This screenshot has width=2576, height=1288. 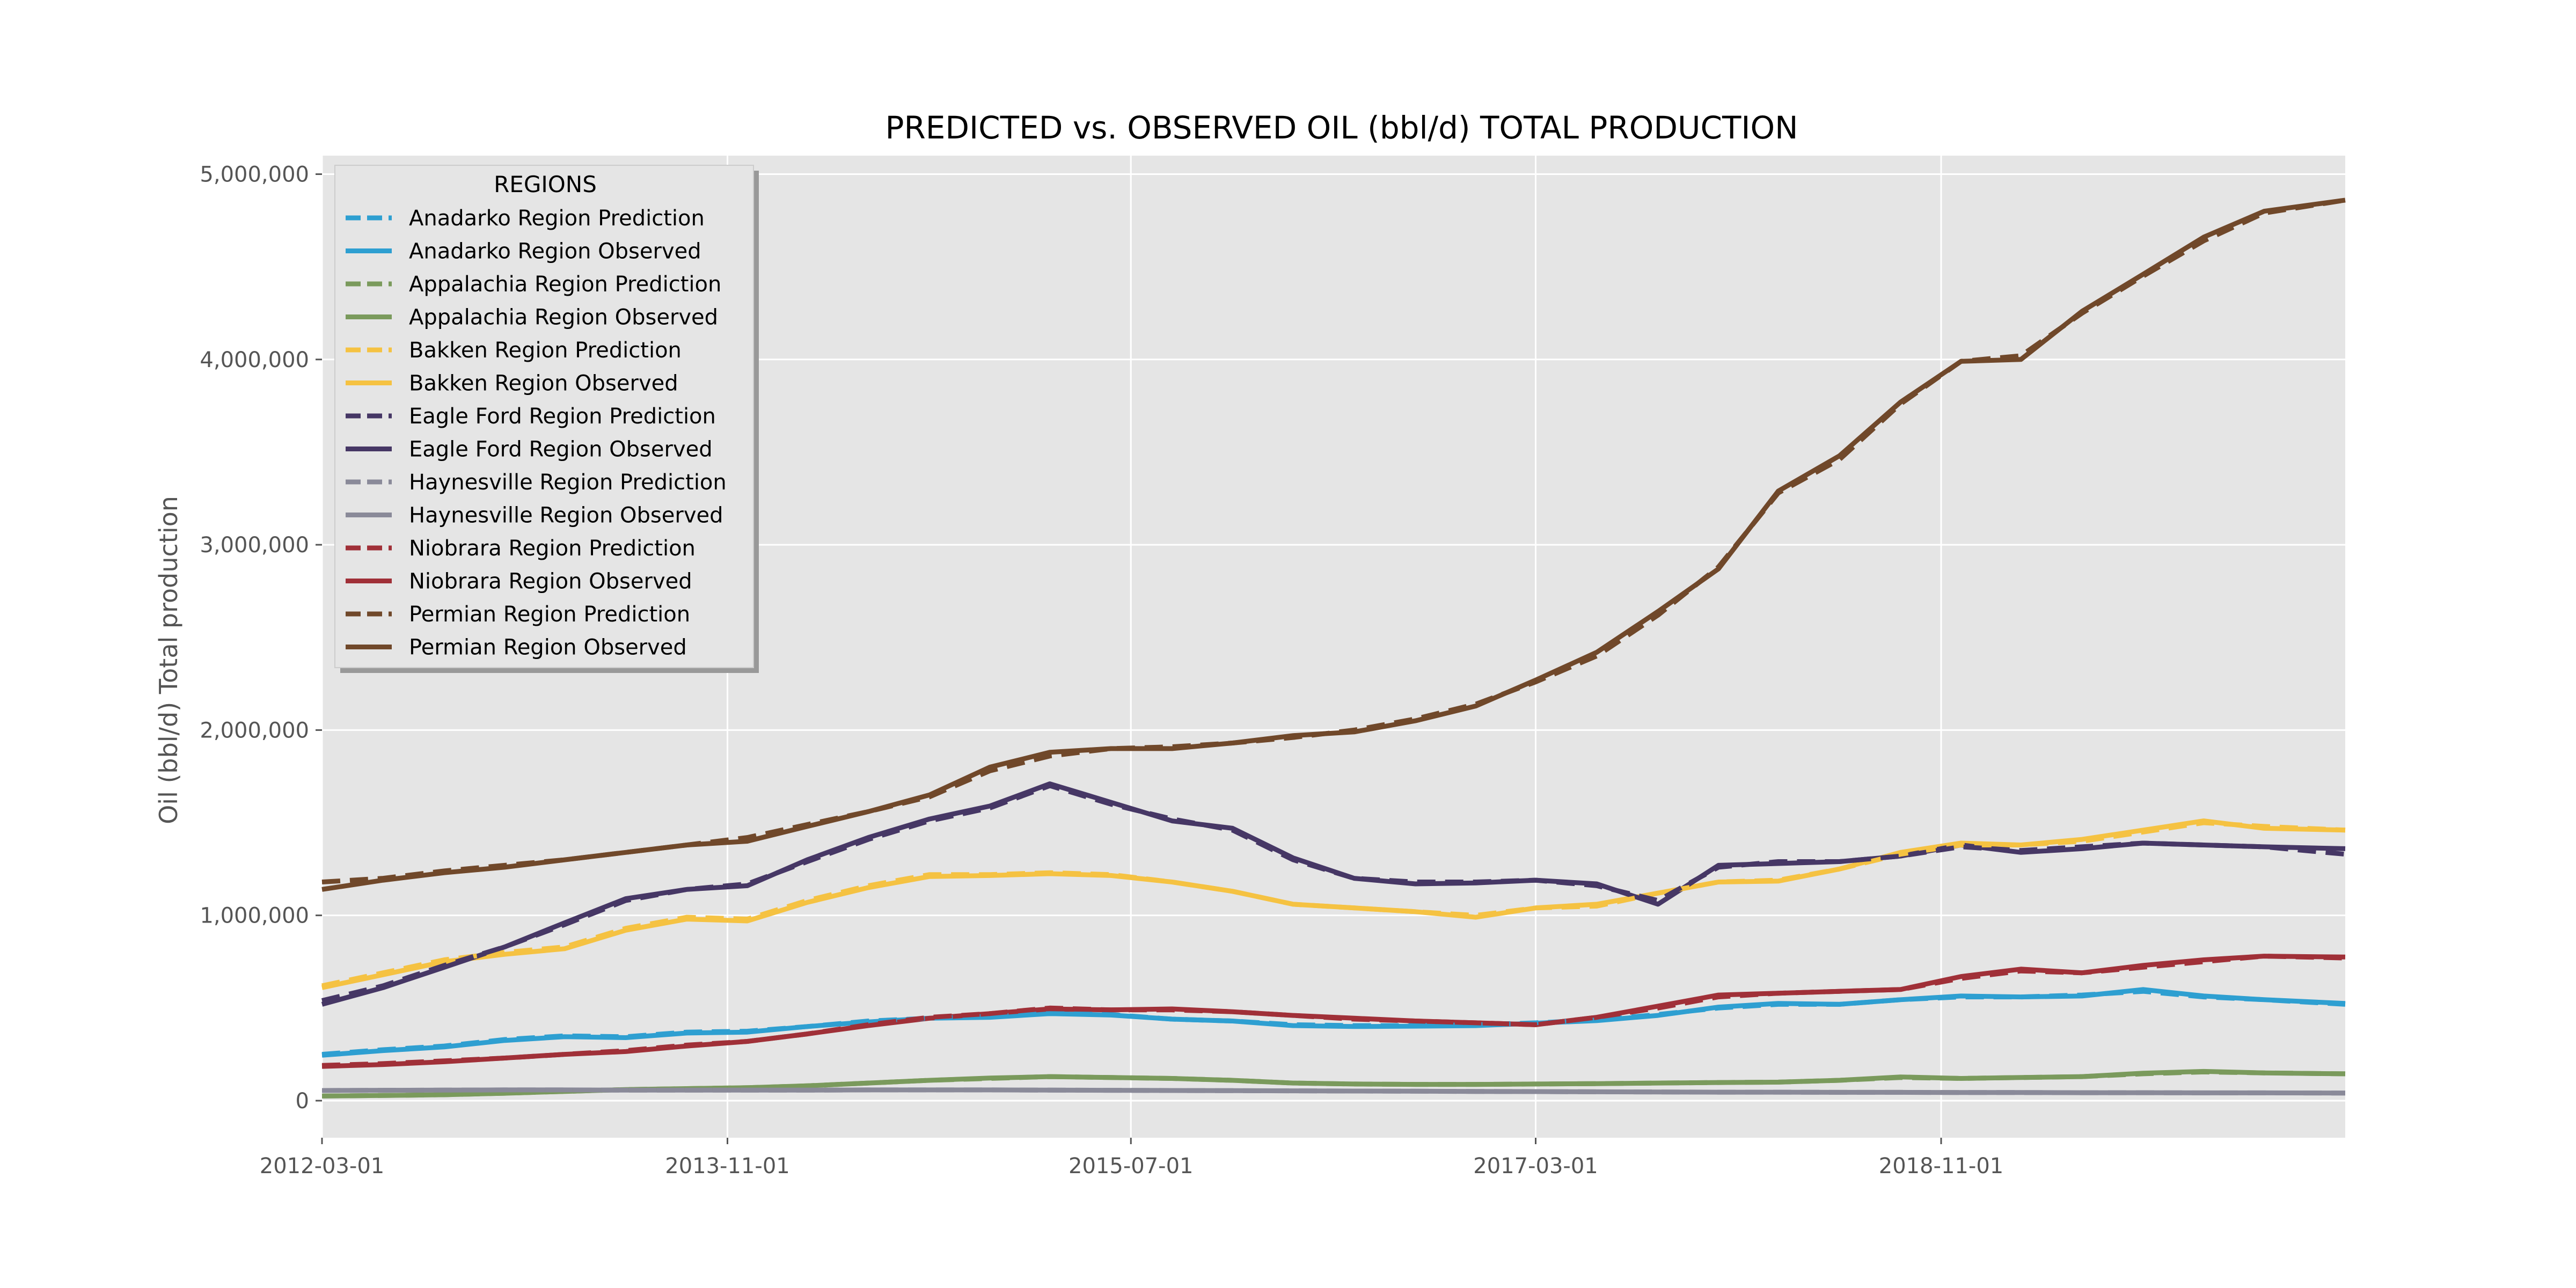 What do you see at coordinates (1131, 1166) in the screenshot?
I see `x-tick-label: 2015-07-01` at bounding box center [1131, 1166].